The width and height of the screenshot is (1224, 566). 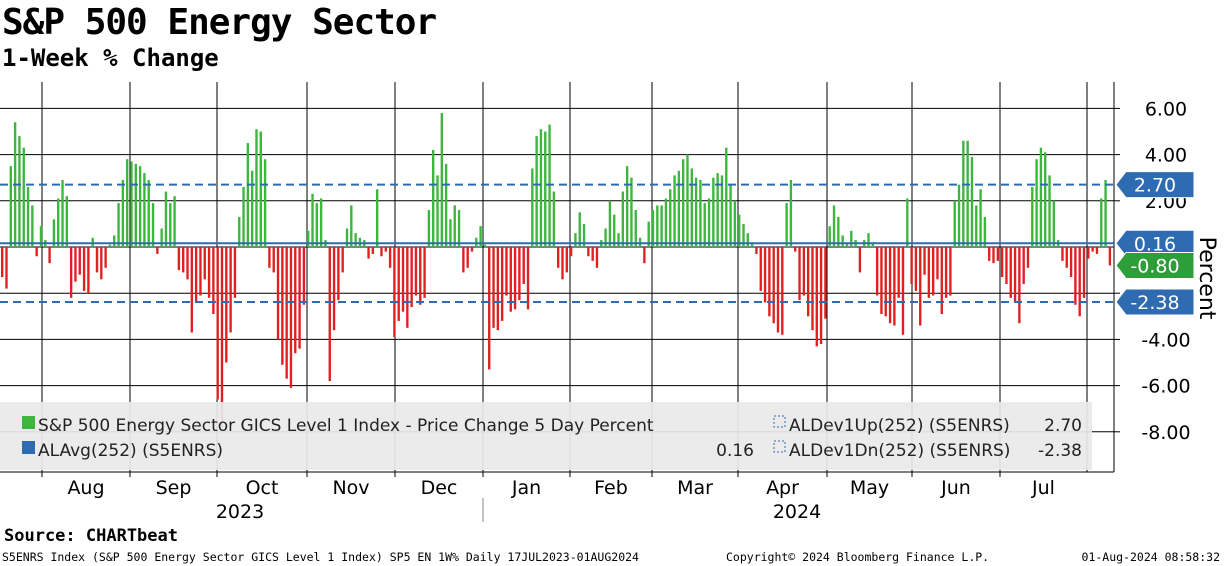 What do you see at coordinates (110, 58) in the screenshot?
I see `chart-subtitle: 1-Week % Change` at bounding box center [110, 58].